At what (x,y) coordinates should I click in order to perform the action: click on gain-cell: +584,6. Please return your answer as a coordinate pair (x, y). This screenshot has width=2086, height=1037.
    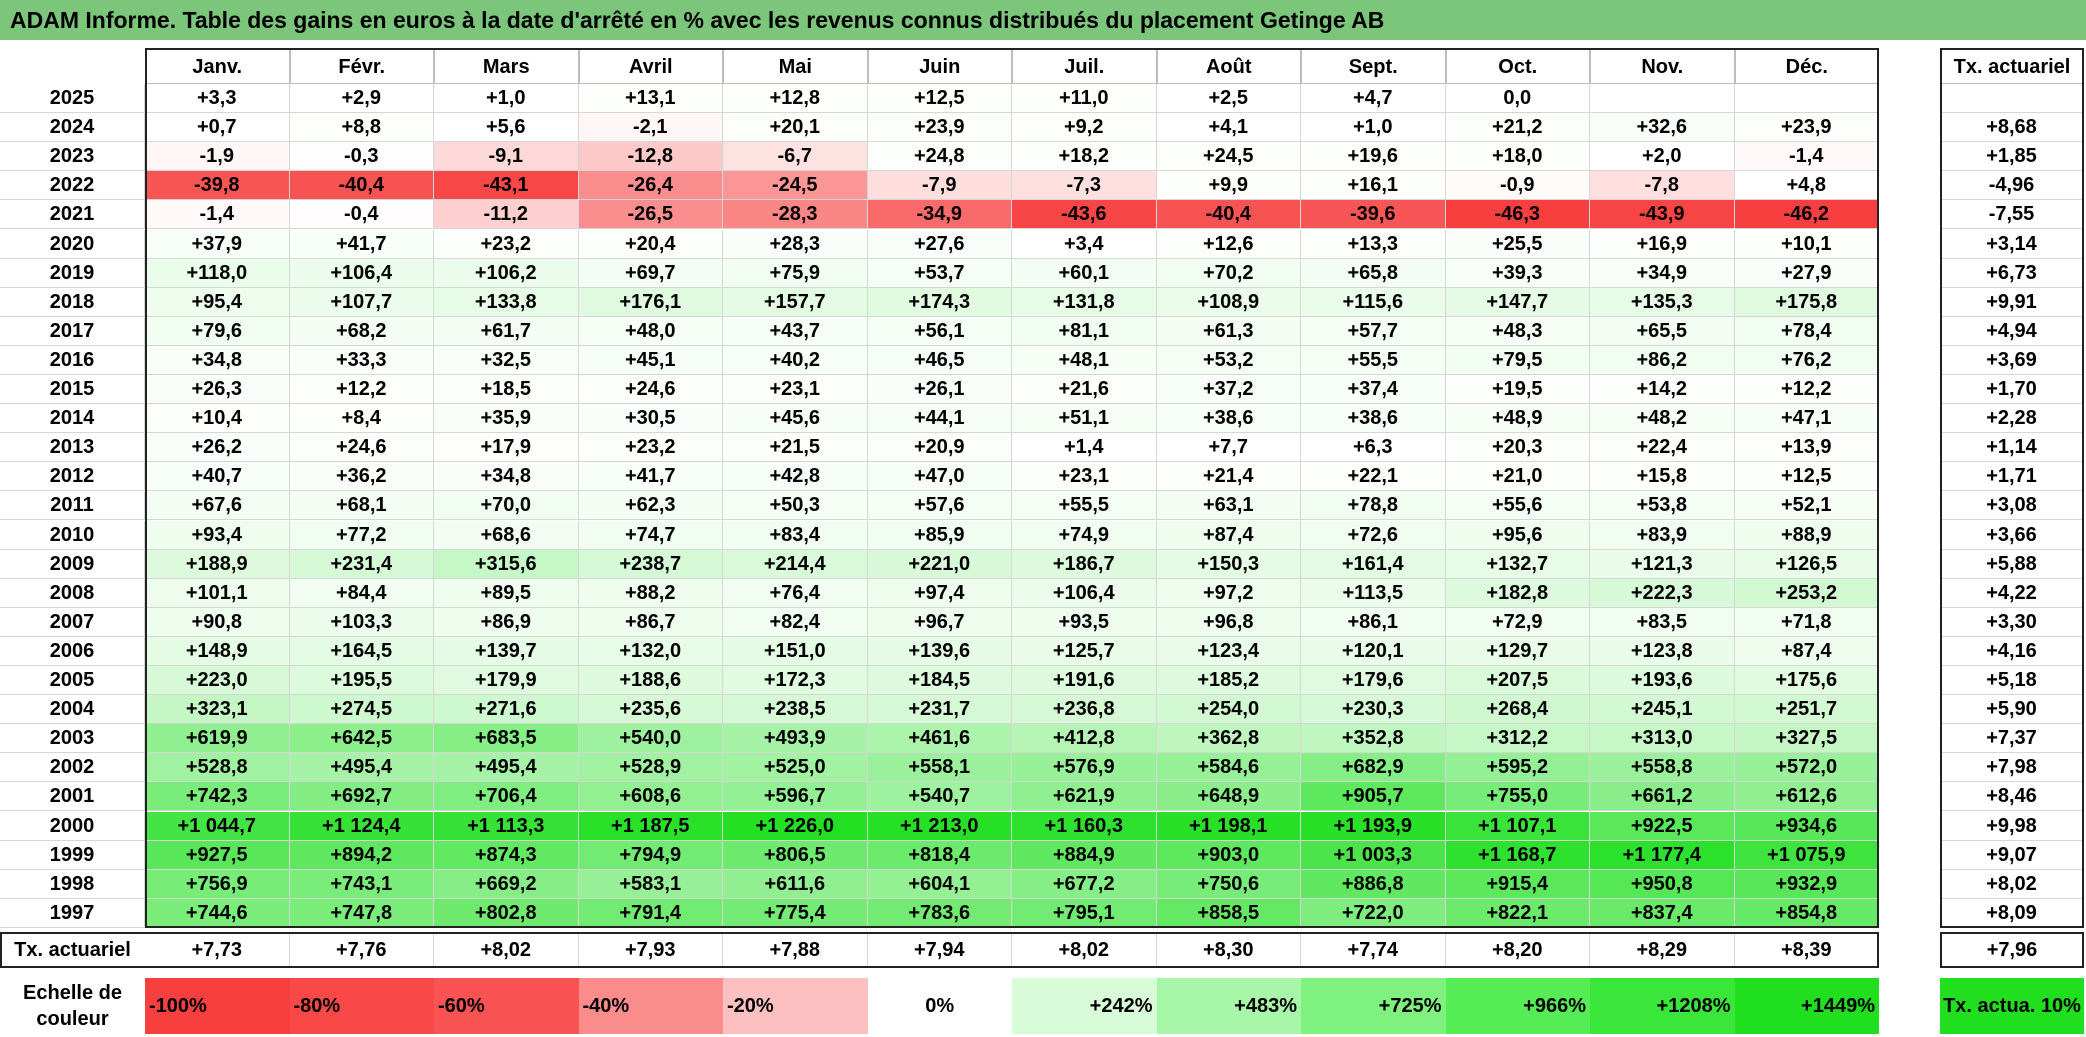
    Looking at the image, I should click on (1228, 768).